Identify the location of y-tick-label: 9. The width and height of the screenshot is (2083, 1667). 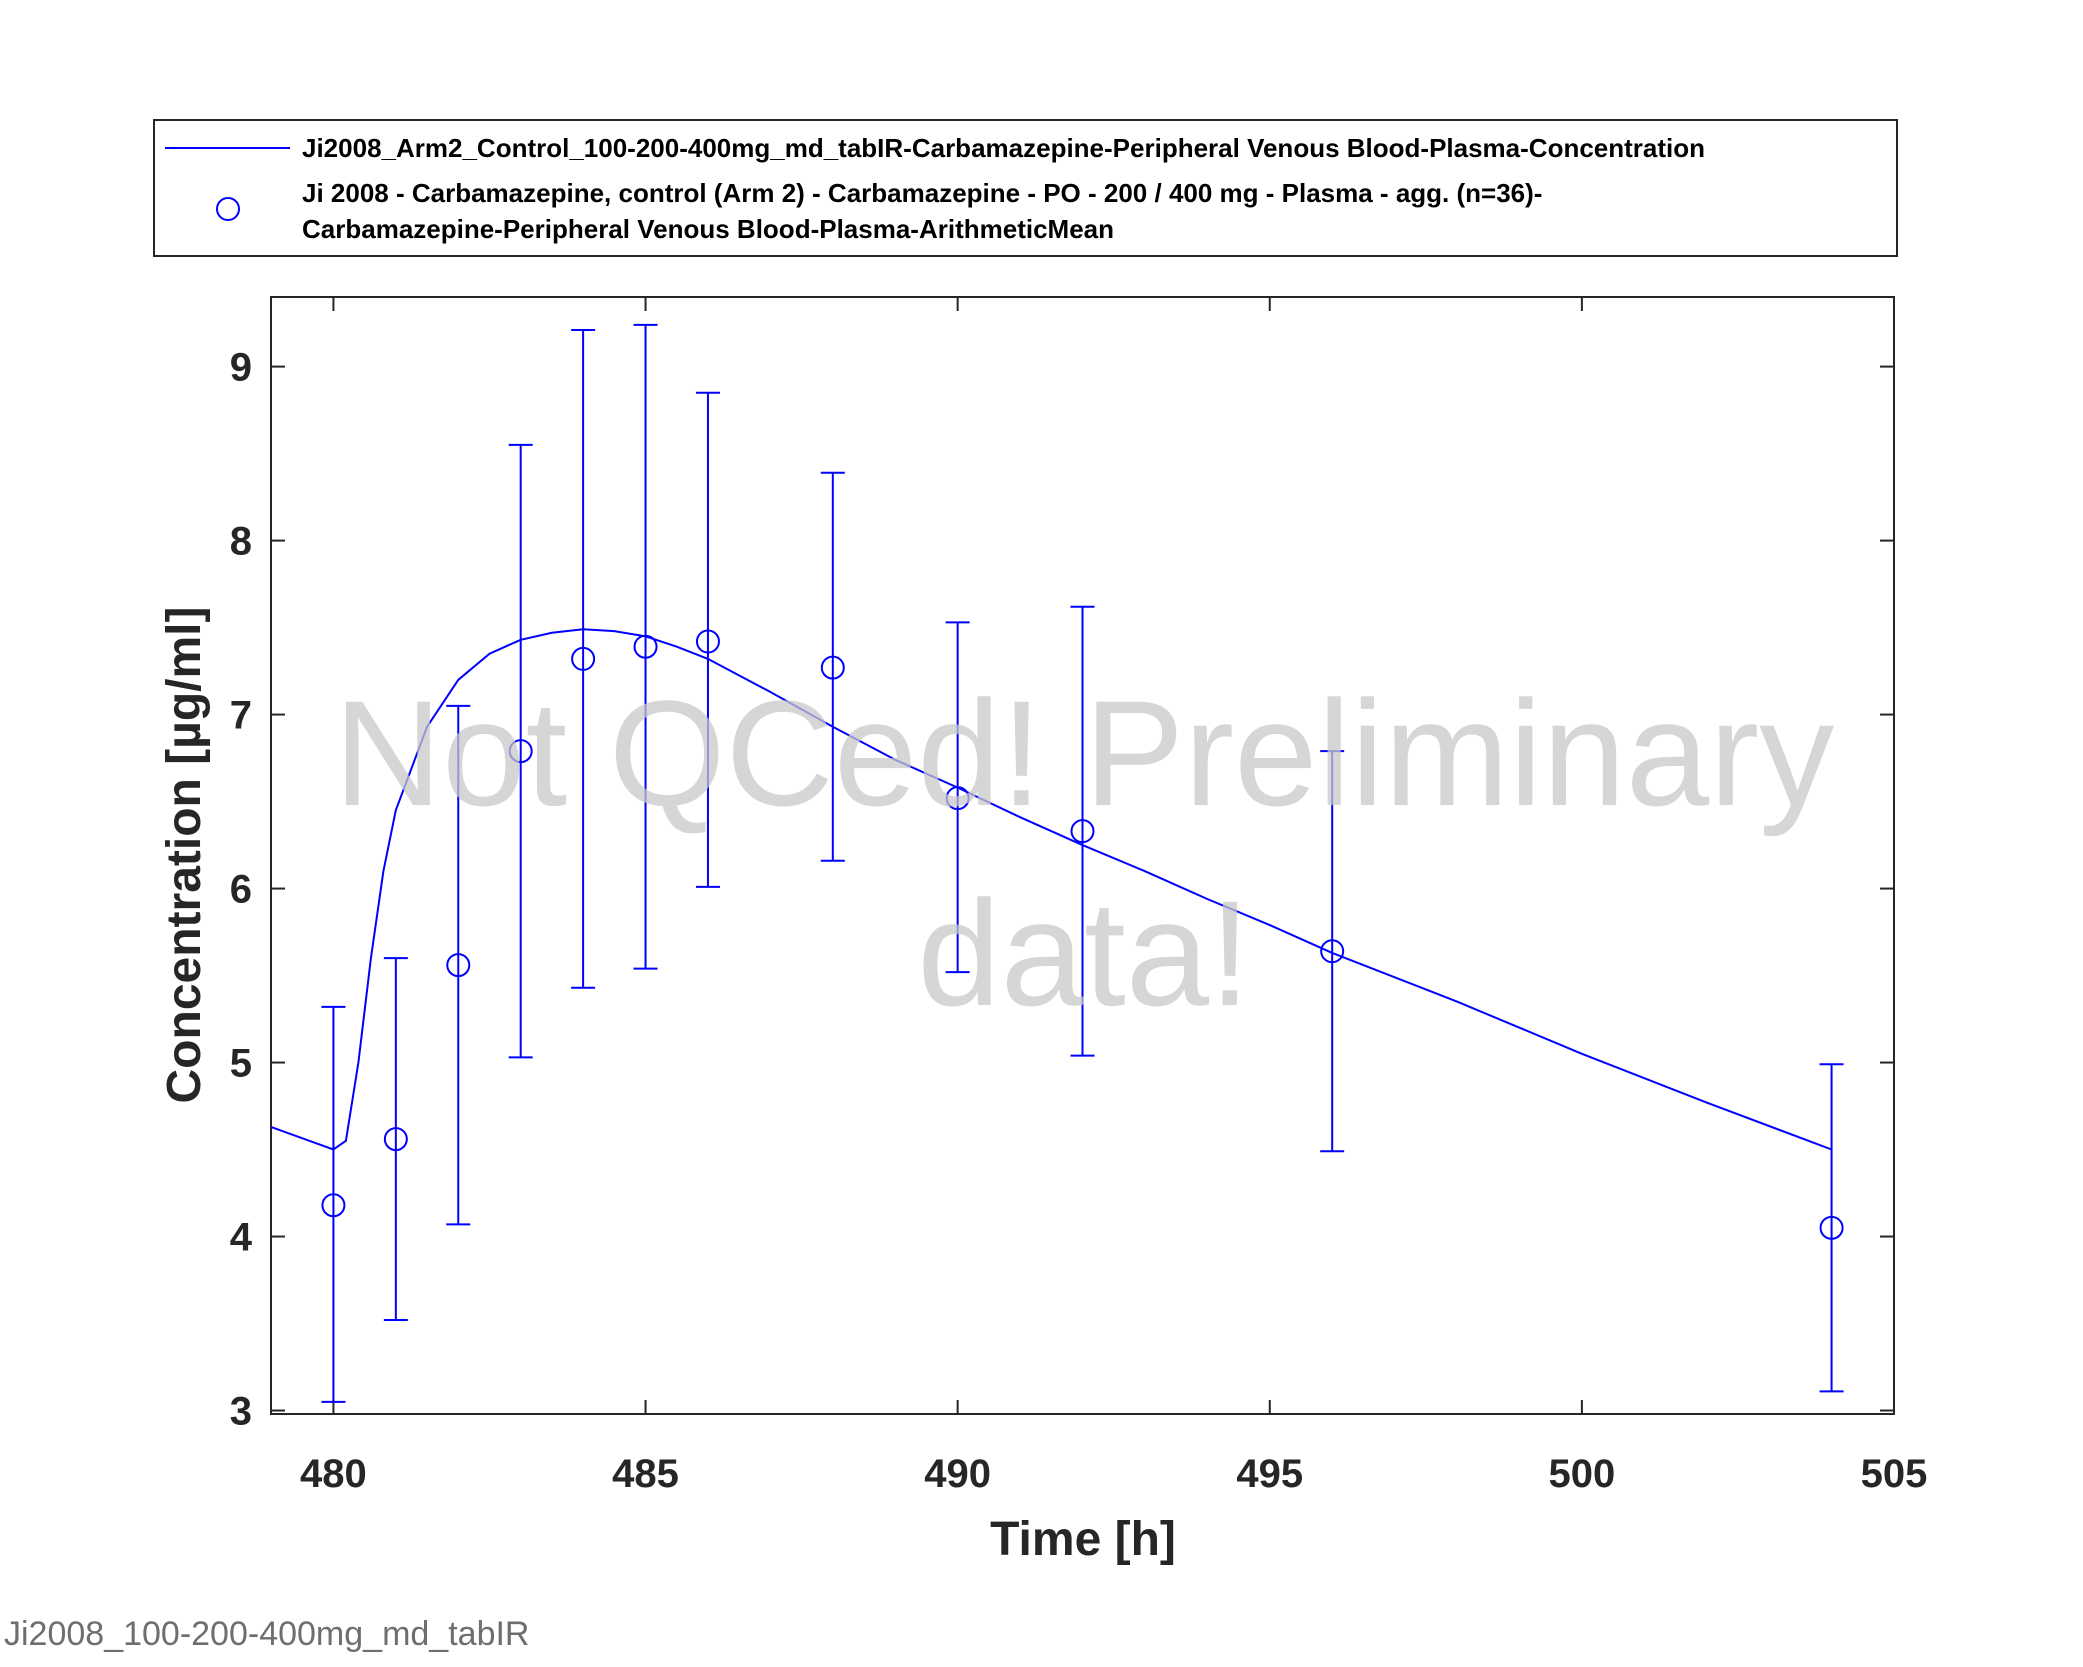
(241, 368).